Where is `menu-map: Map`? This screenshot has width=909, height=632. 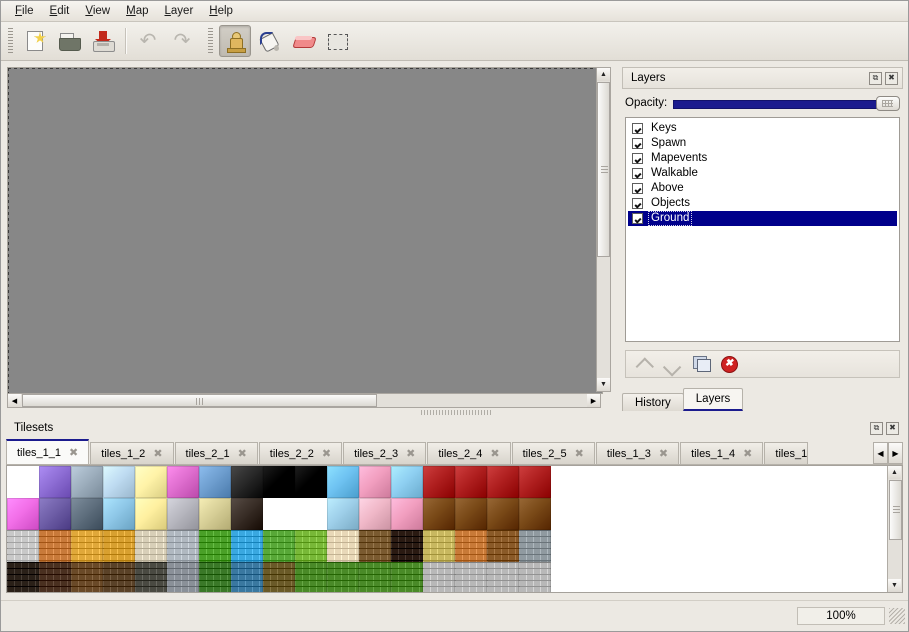 menu-map: Map is located at coordinates (137, 11).